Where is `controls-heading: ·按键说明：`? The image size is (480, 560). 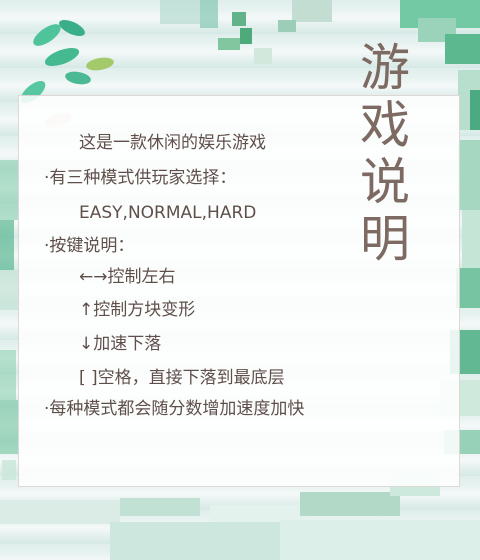 controls-heading: ·按键说明： is located at coordinates (89, 246).